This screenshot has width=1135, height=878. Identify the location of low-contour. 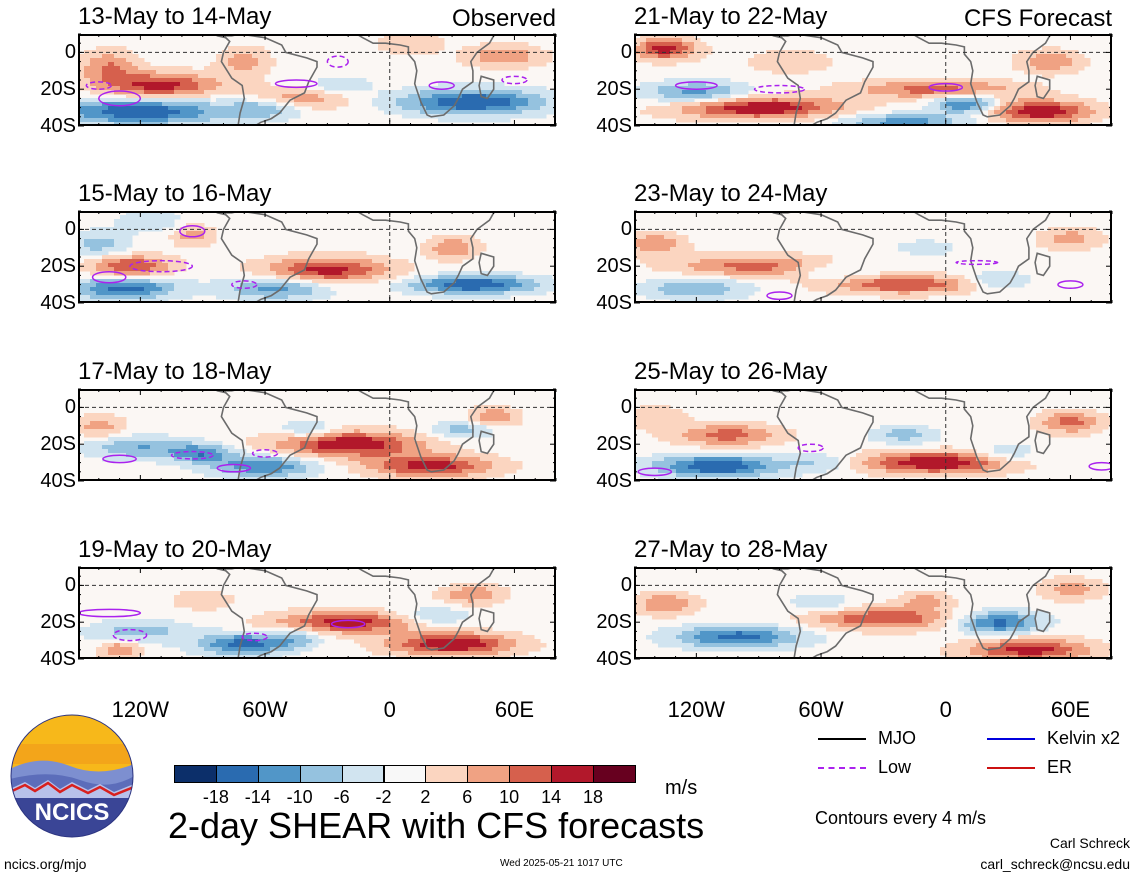
(130, 635).